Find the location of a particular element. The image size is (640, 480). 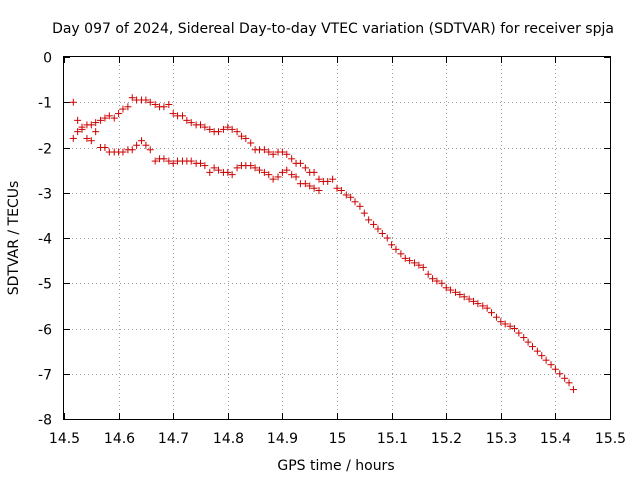

y-tick-label: -2 is located at coordinates (45, 150).